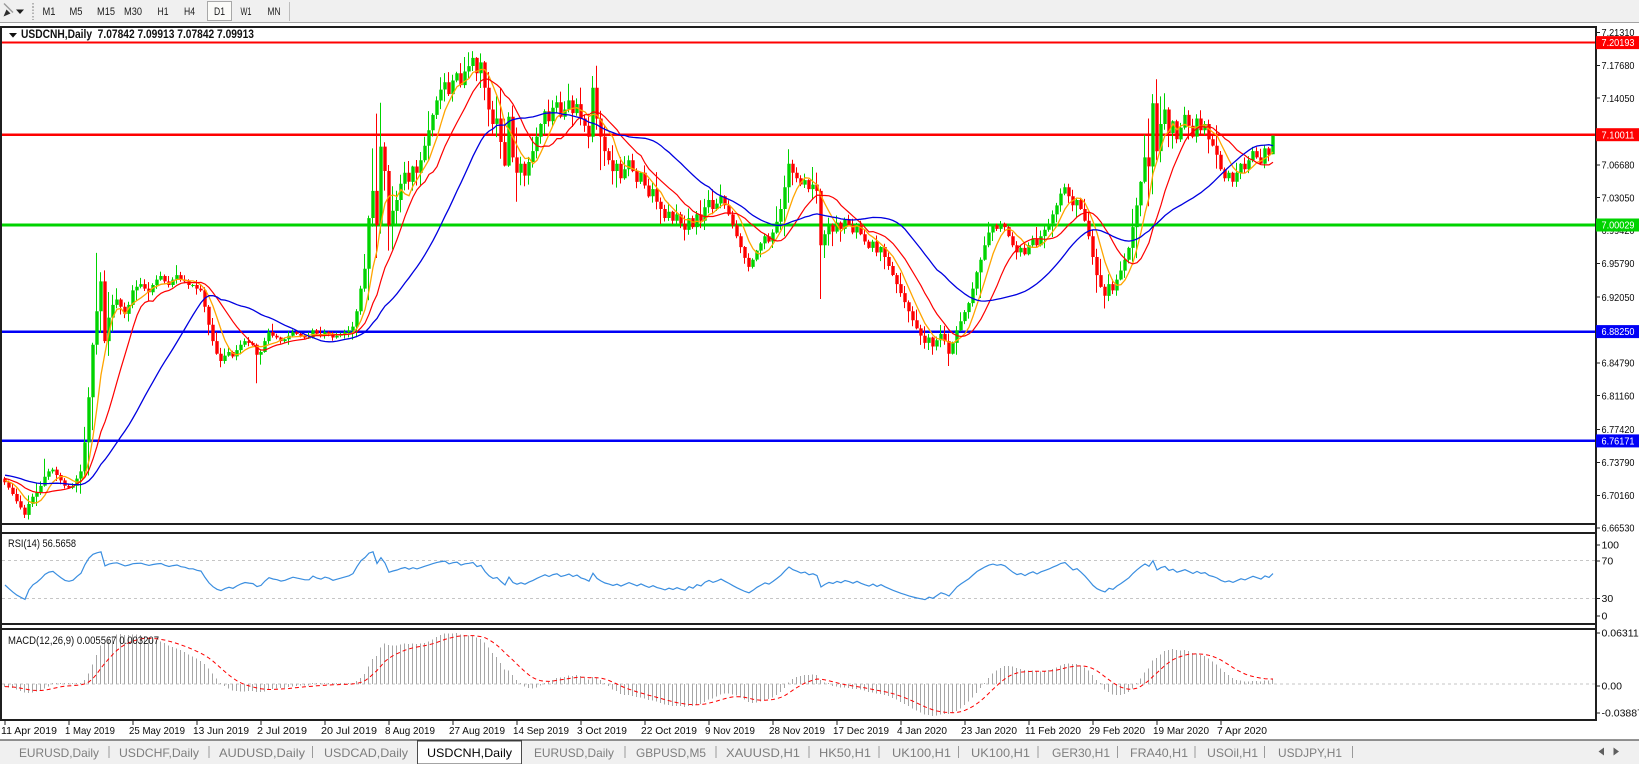 Image resolution: width=1639 pixels, height=764 pixels. What do you see at coordinates (1232, 753) in the screenshot?
I see `svg-text: USOil,H1` at bounding box center [1232, 753].